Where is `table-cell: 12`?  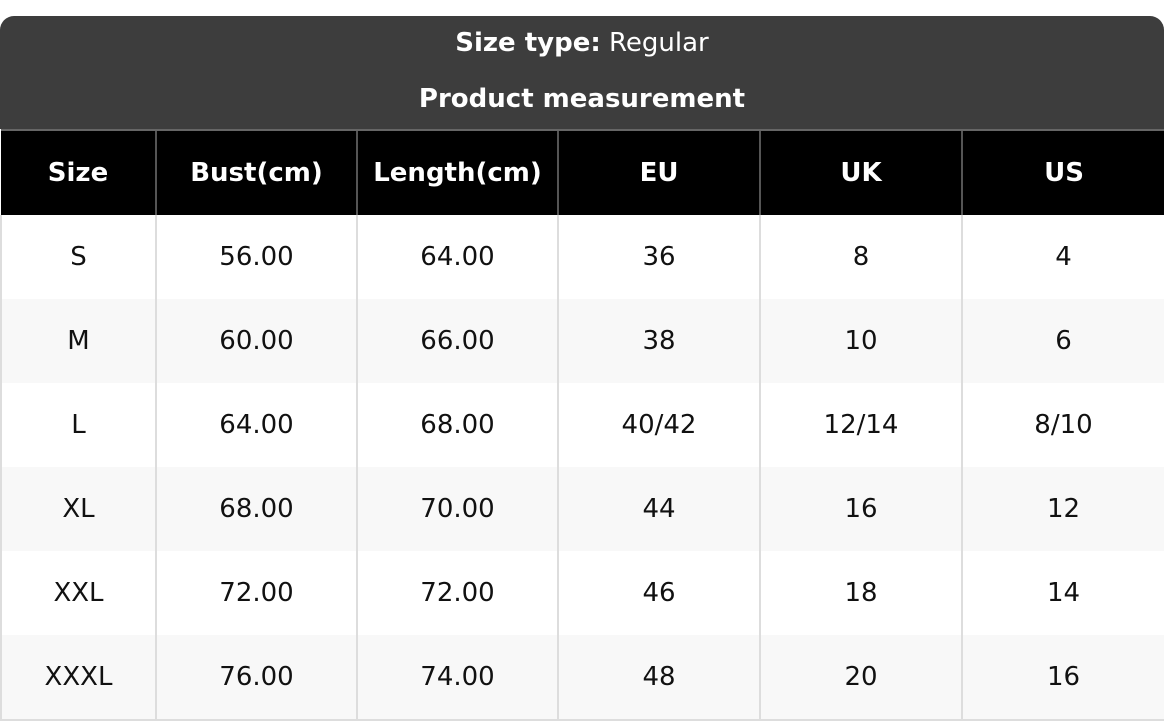 table-cell: 12 is located at coordinates (1062, 509).